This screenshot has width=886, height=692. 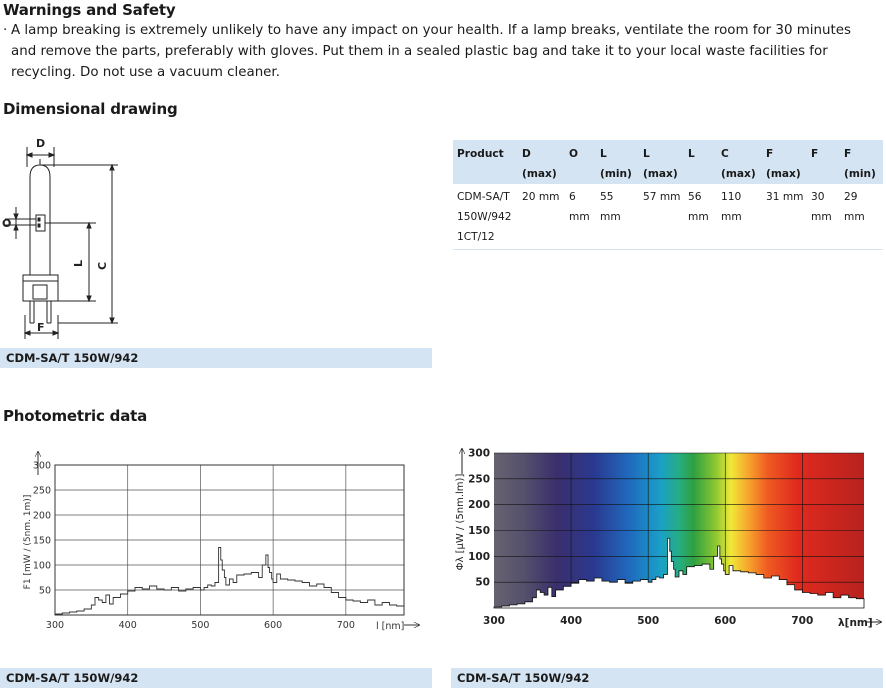 What do you see at coordinates (102, 266) in the screenshot?
I see `dim-label-c: C` at bounding box center [102, 266].